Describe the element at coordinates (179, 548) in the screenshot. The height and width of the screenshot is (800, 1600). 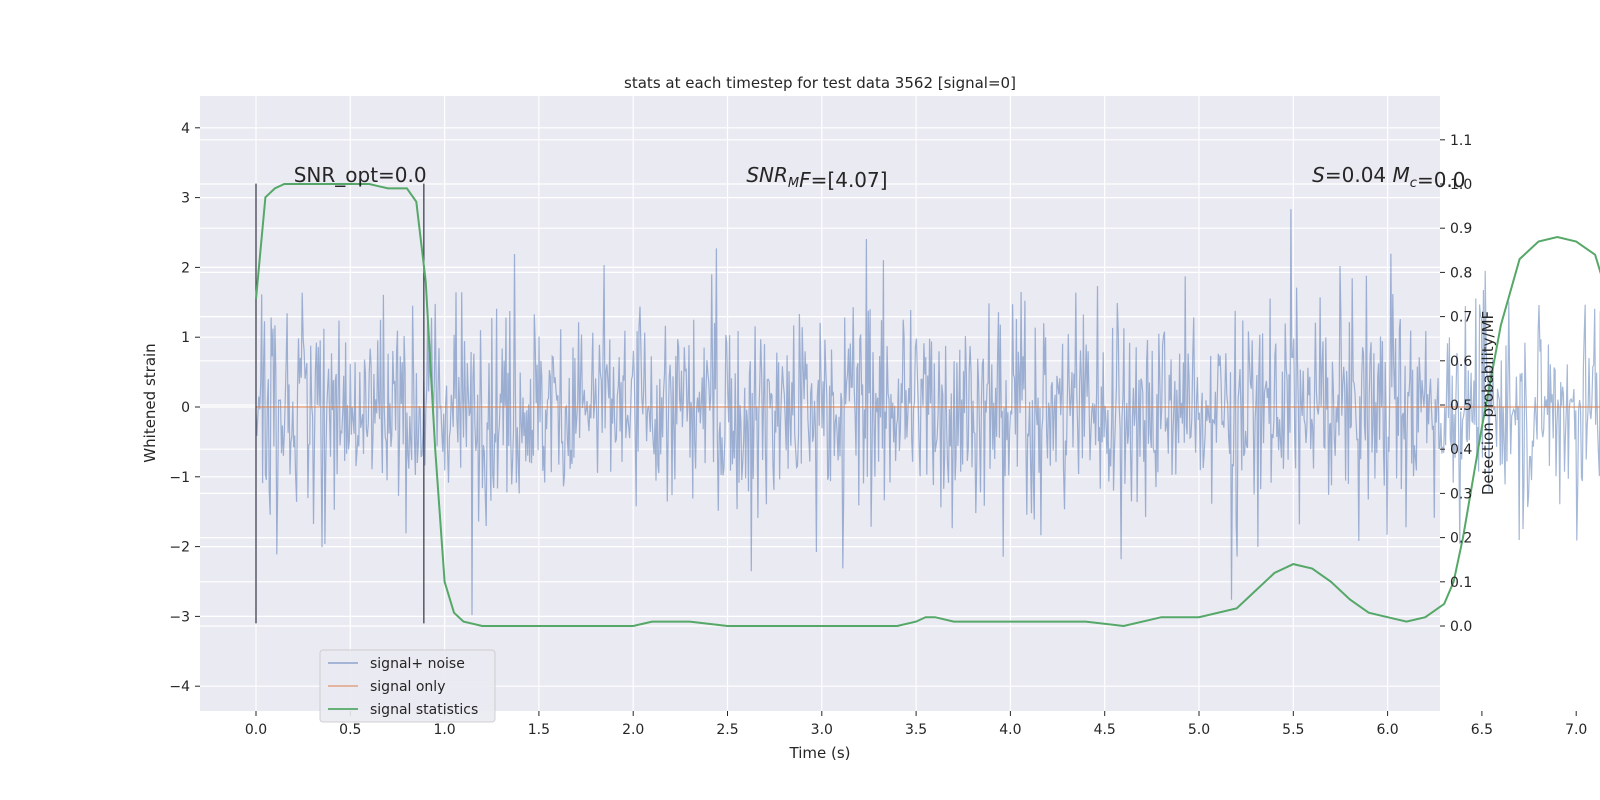
I see `y-tick-label: −2` at that location.